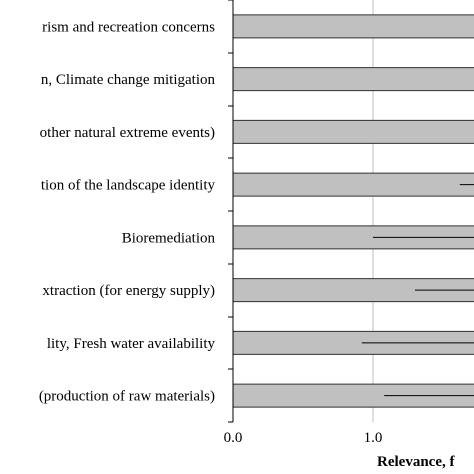 This screenshot has width=474, height=474. What do you see at coordinates (128, 80) in the screenshot?
I see `category-label: n, Climate change mitigation` at bounding box center [128, 80].